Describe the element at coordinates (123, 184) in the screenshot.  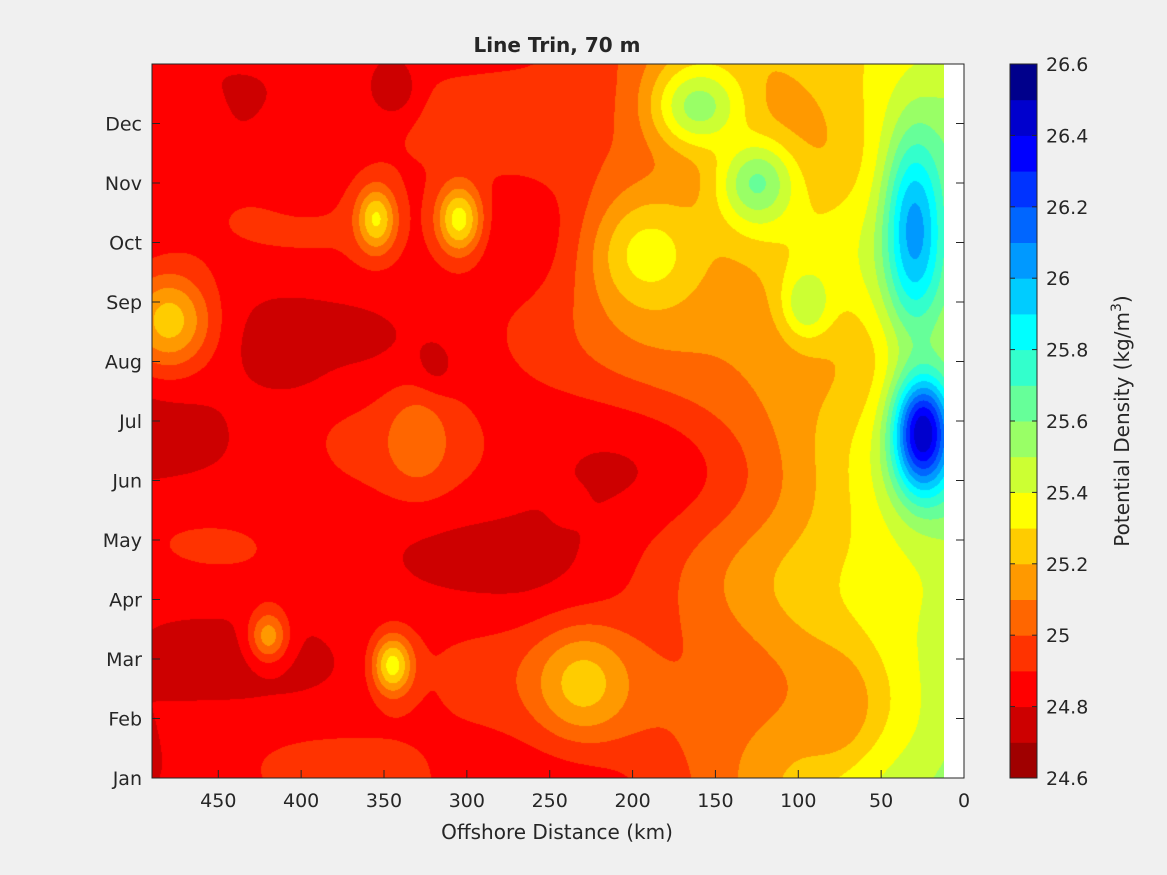
I see `y-tick-label: Nov` at that location.